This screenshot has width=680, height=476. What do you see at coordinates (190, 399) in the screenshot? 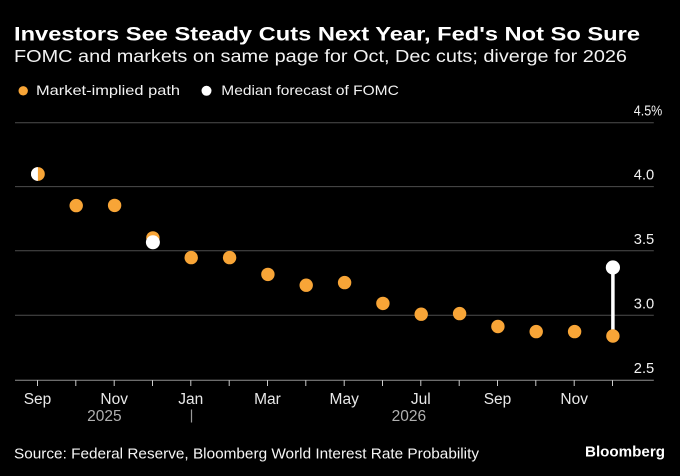
I see `svg-text: Jan` at bounding box center [190, 399].